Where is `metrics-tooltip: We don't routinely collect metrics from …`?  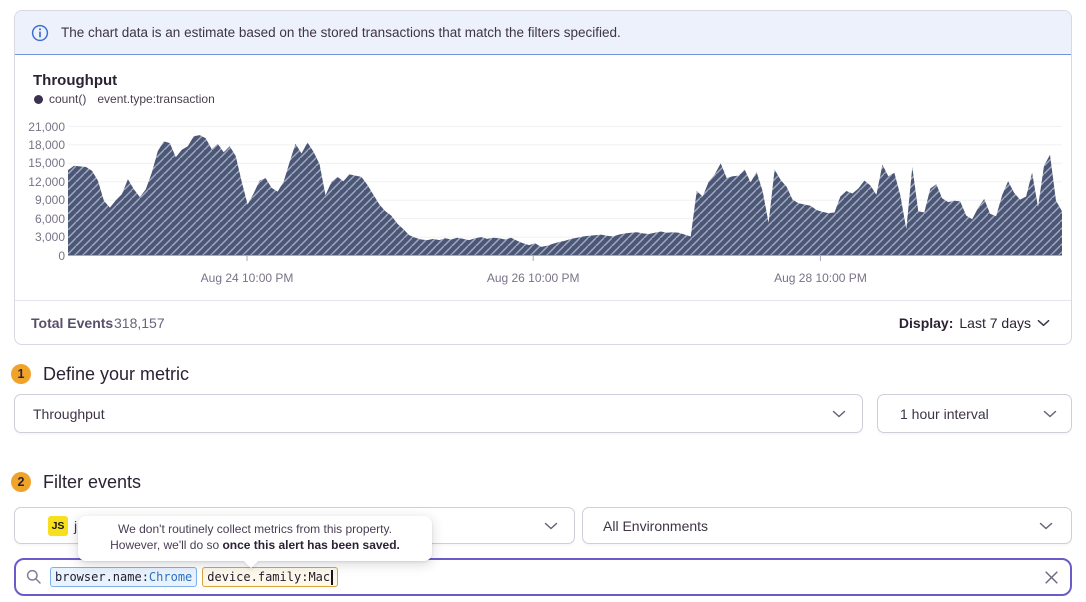
metrics-tooltip: We don't routinely collect metrics from … is located at coordinates (255, 542).